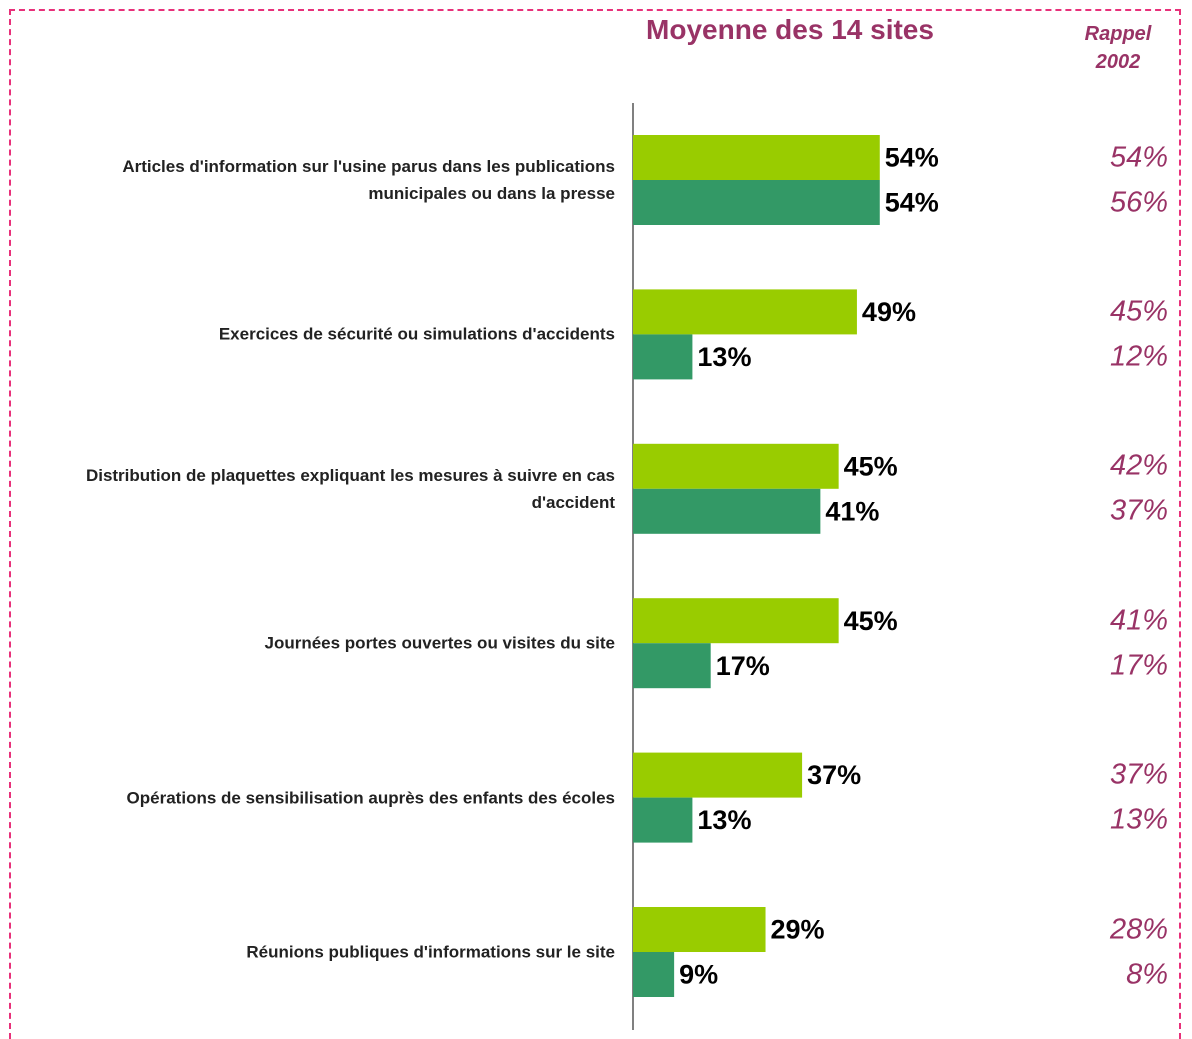  What do you see at coordinates (1138, 202) in the screenshot?
I see `rappel-value: 56%` at bounding box center [1138, 202].